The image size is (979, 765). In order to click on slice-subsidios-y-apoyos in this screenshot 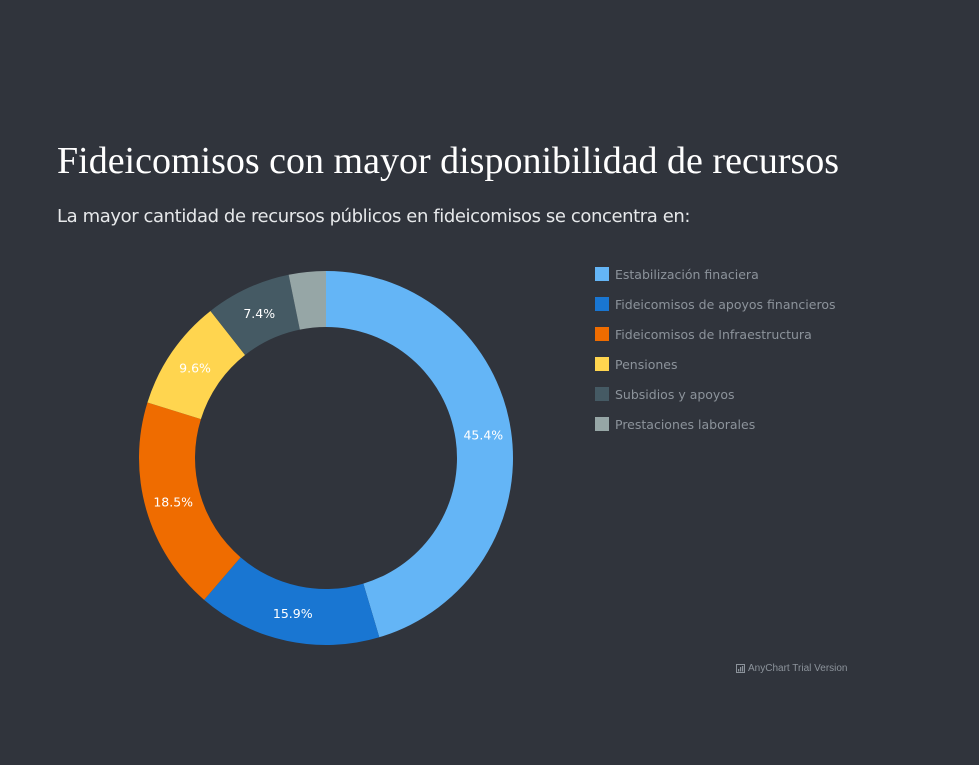, I will do `click(255, 314)`.